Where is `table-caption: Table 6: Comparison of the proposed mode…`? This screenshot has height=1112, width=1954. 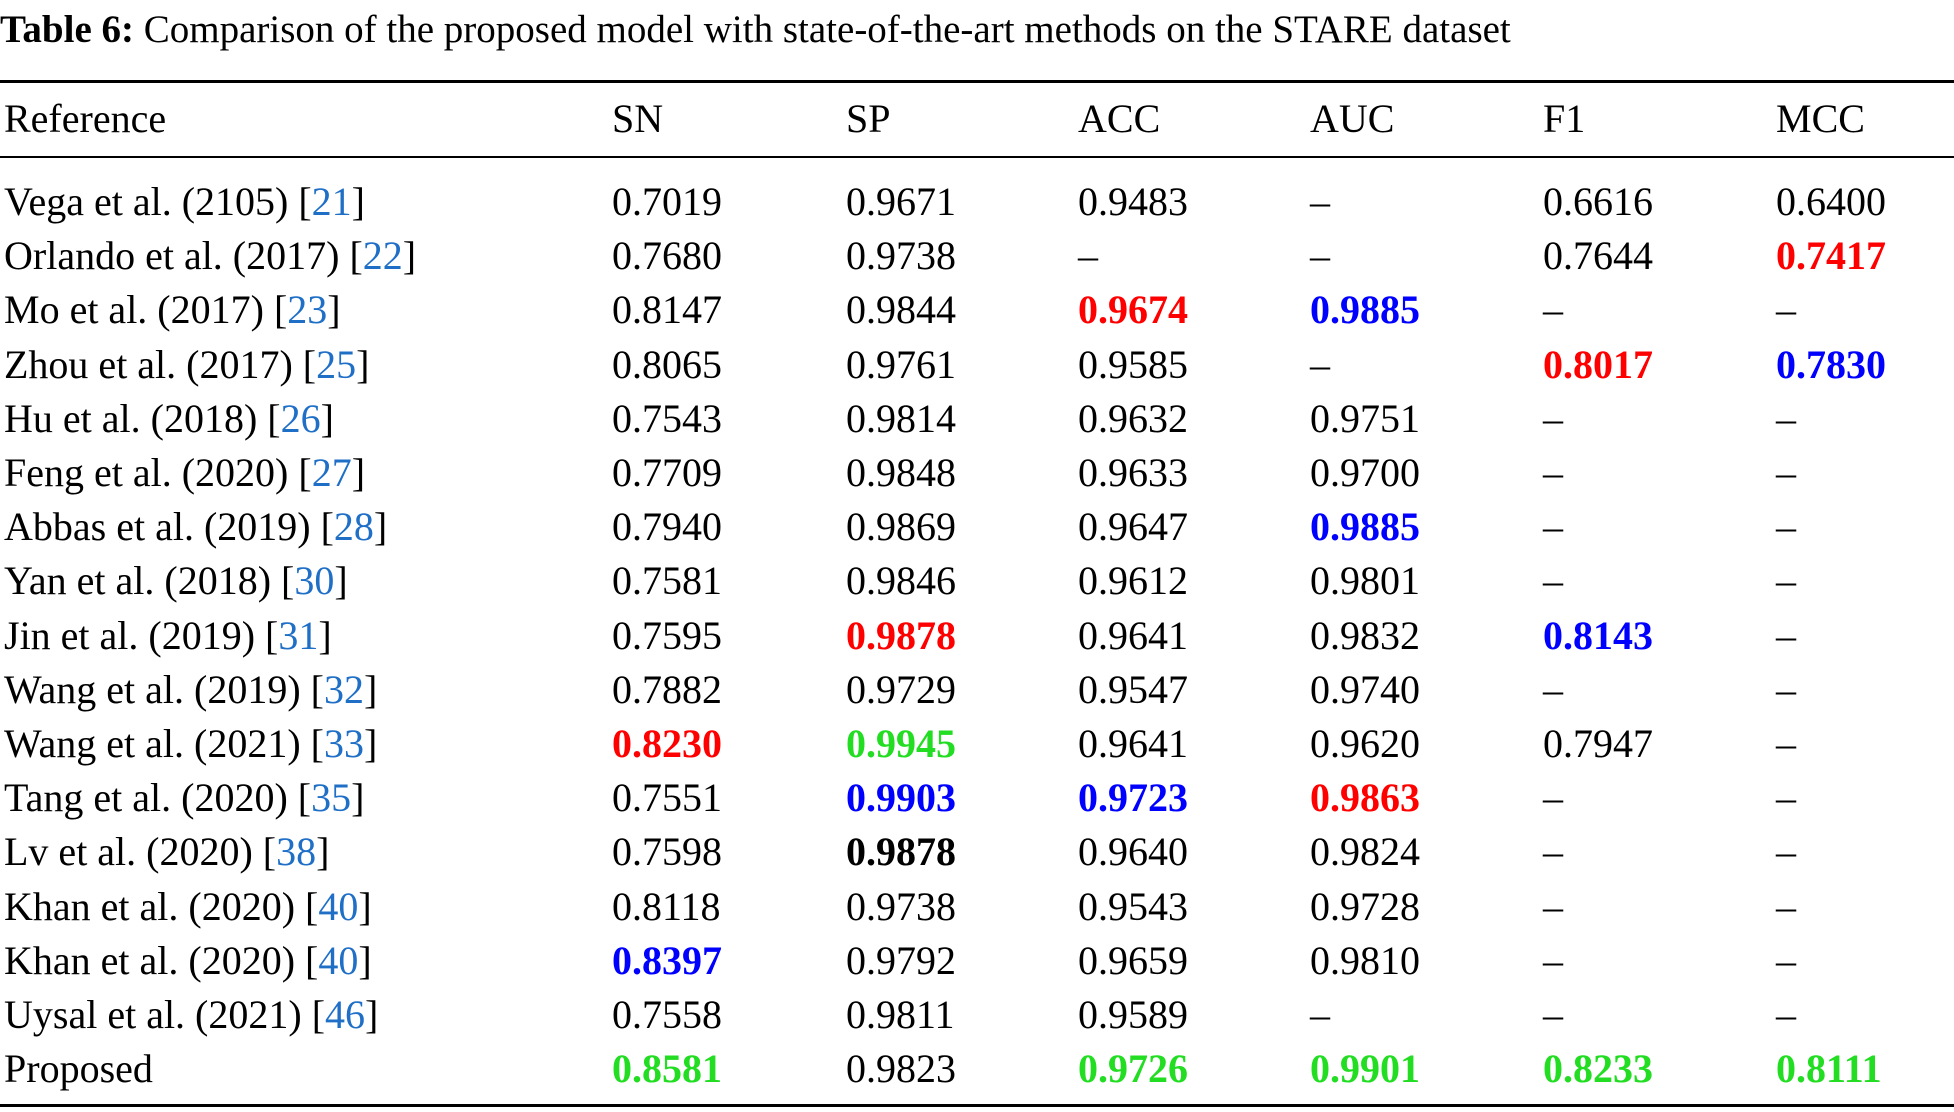
table-caption: Table 6: Comparison of the proposed mode… is located at coordinates (977, 30).